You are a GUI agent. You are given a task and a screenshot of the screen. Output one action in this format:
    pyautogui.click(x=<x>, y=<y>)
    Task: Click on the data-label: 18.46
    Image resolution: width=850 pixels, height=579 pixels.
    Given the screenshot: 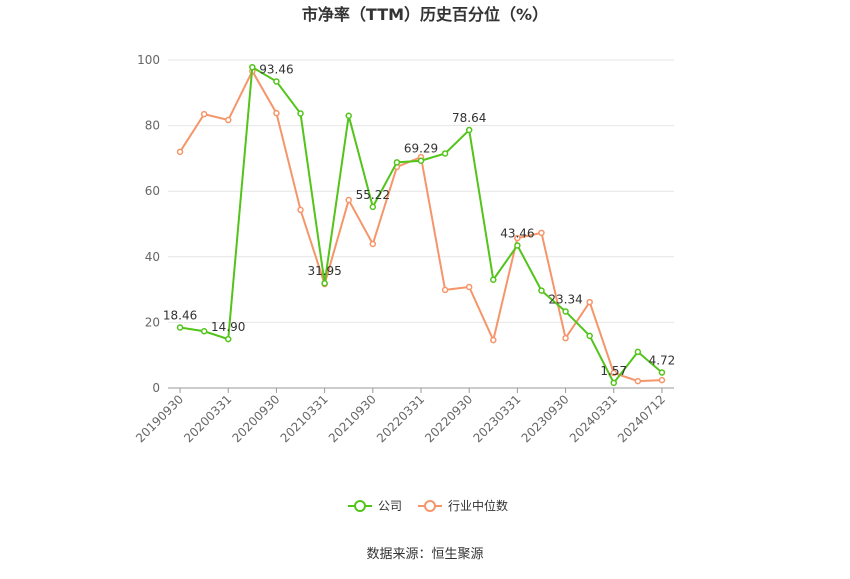 What is the action you would take?
    pyautogui.click(x=180, y=315)
    